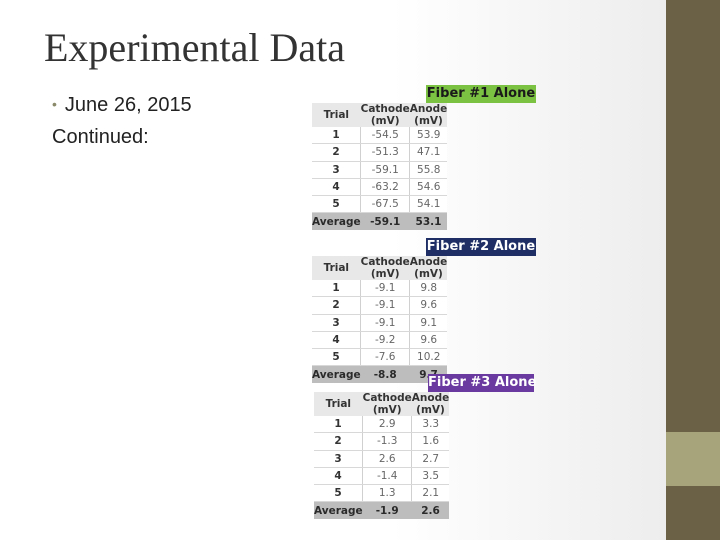 Image resolution: width=720 pixels, height=540 pixels. Describe the element at coordinates (387, 476) in the screenshot. I see `cell-cathode: -1.4` at that location.